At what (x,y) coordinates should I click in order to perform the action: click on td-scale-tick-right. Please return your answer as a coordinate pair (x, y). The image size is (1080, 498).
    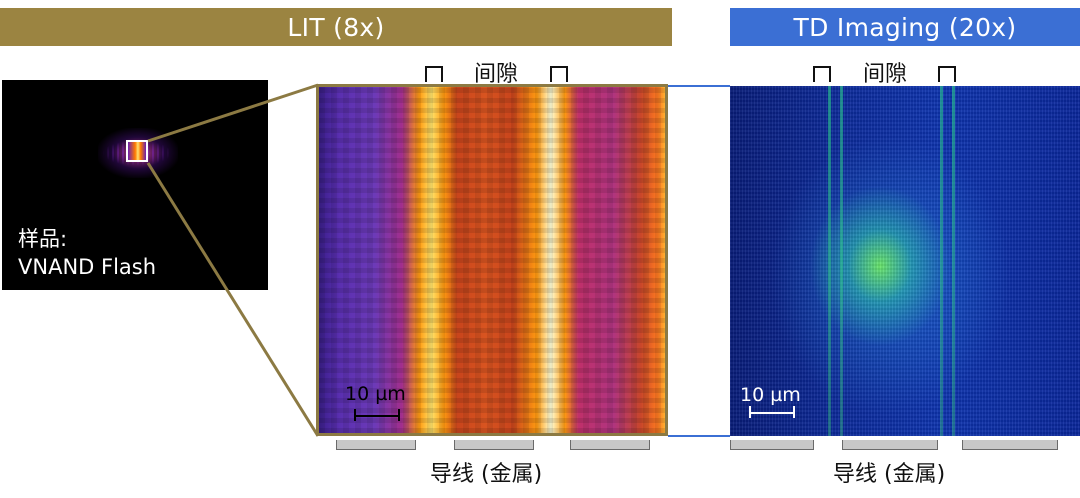
    Looking at the image, I should click on (794, 412).